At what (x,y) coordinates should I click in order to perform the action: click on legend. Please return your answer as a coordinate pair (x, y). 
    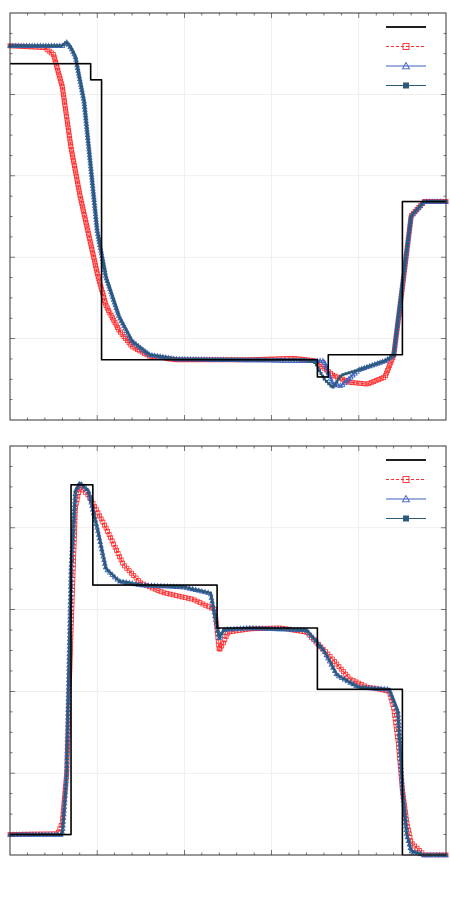
    Looking at the image, I should click on (406, 57).